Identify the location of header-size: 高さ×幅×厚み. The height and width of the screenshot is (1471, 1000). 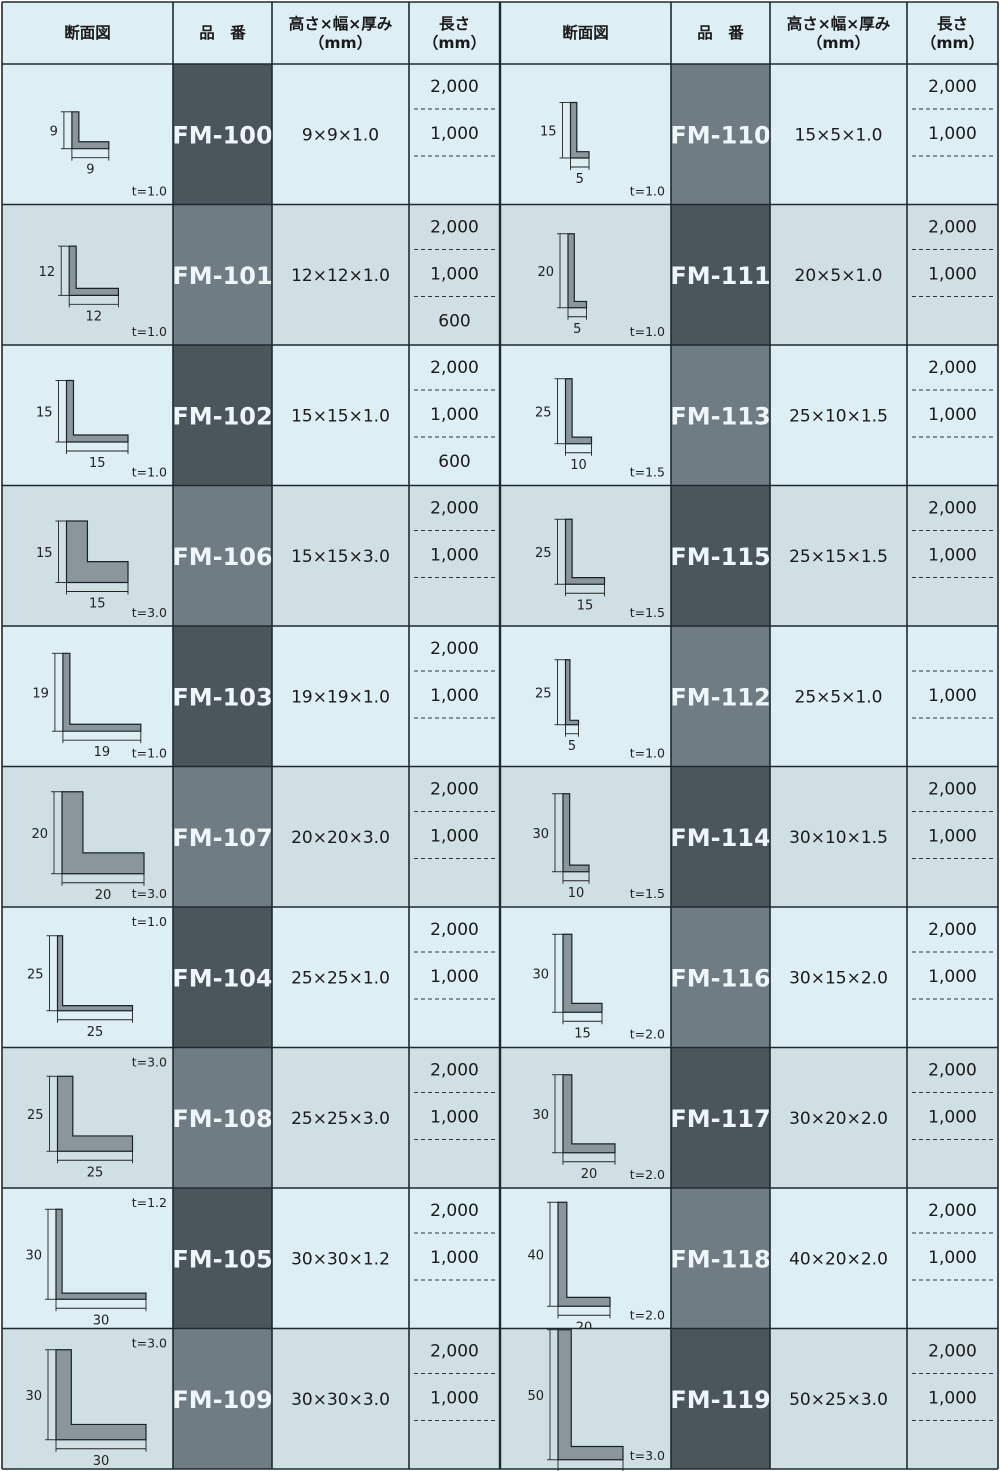
(839, 23).